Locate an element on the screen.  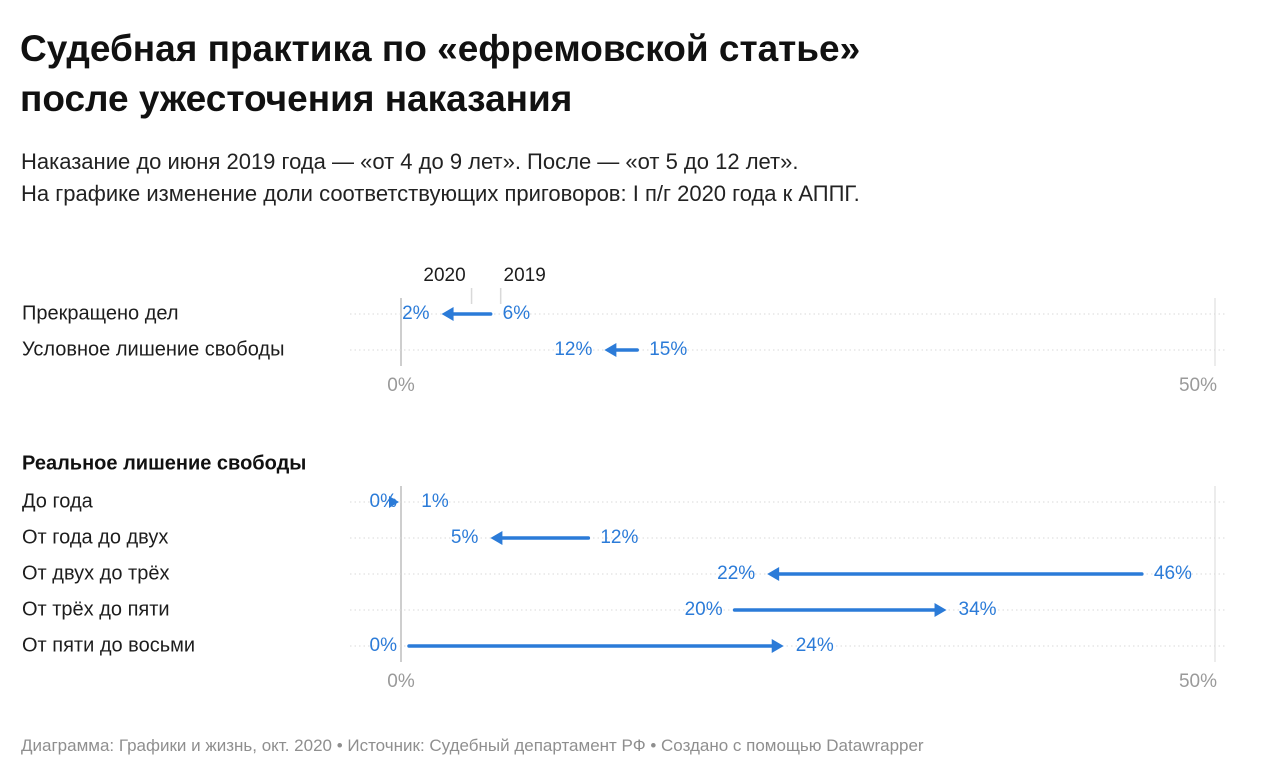
category-label: До года is located at coordinates (58, 501).